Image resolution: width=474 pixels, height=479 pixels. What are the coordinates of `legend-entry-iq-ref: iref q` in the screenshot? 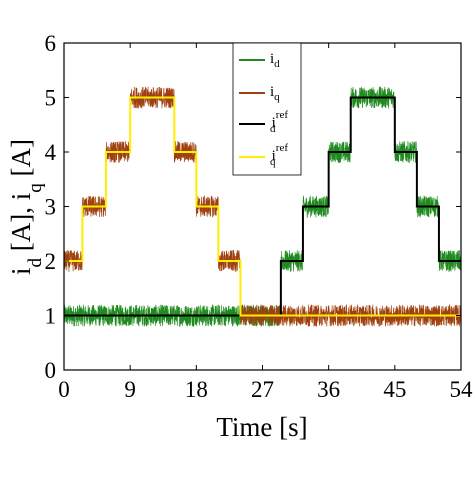 It's located at (263, 155).